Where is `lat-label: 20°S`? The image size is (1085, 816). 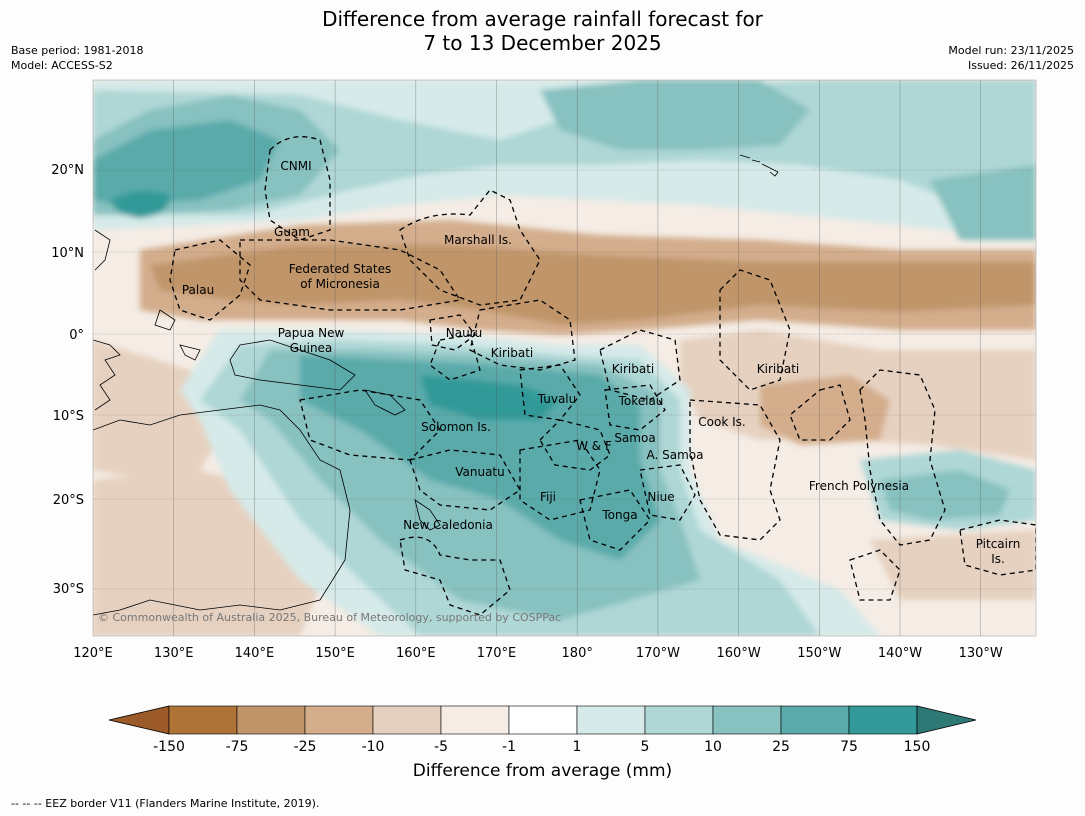
lat-label: 20°S is located at coordinates (68, 500).